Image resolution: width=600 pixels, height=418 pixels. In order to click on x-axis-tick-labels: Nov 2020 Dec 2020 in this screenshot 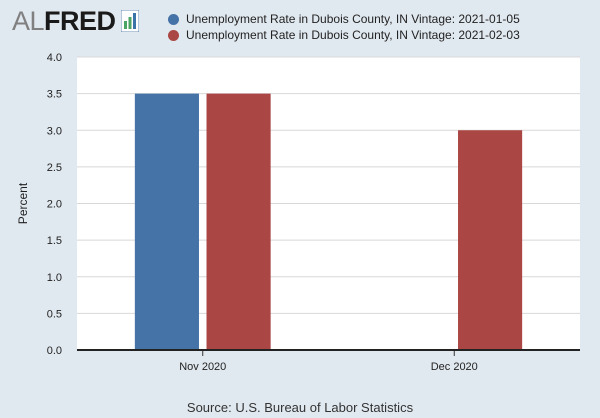, I will do `click(328, 361)`.